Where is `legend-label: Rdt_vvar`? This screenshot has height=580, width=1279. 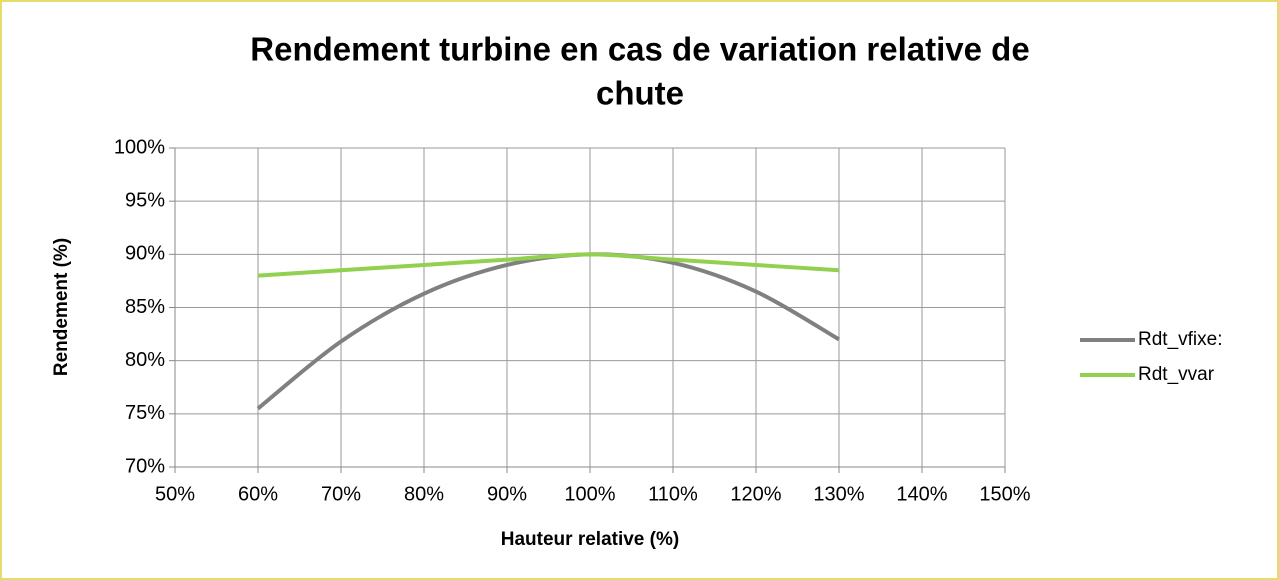 legend-label: Rdt_vvar is located at coordinates (1176, 374).